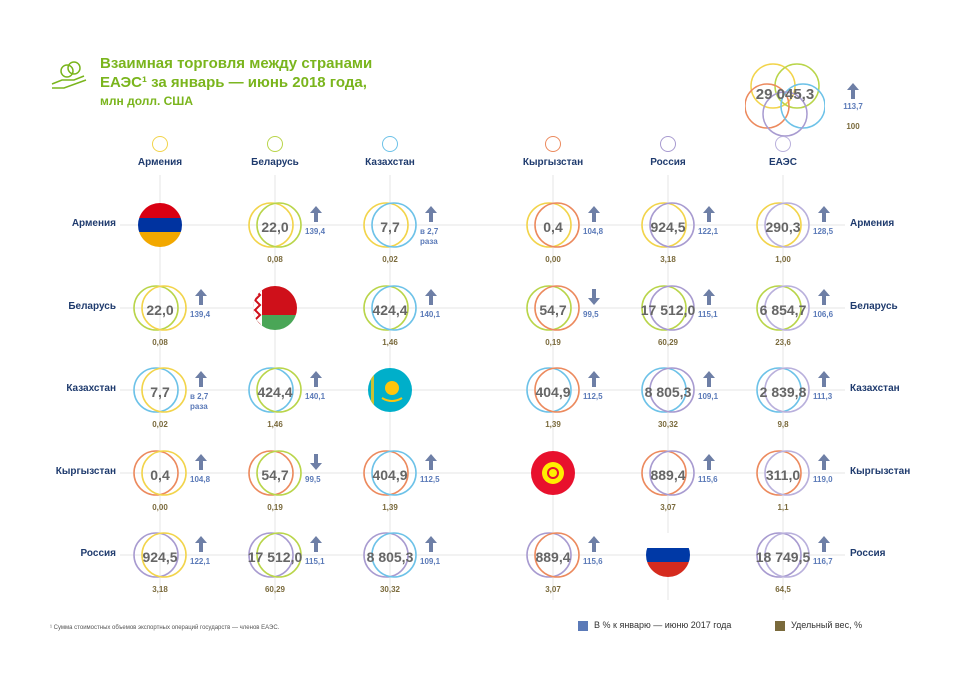  What do you see at coordinates (160, 162) in the screenshot?
I see `column-header: Армения` at bounding box center [160, 162].